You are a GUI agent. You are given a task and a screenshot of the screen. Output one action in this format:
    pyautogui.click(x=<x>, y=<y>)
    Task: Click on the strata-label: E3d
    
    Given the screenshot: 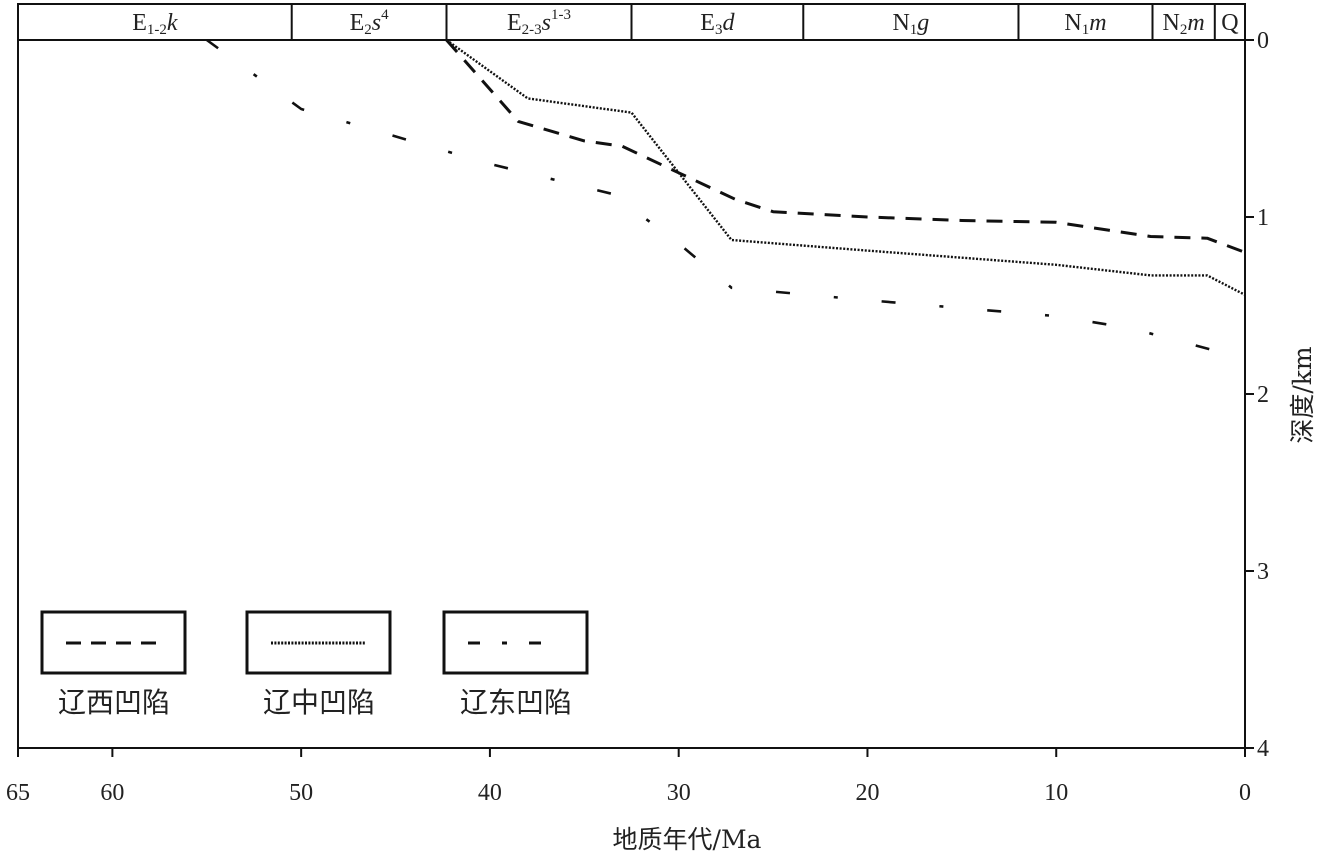 What is the action you would take?
    pyautogui.click(x=717, y=24)
    